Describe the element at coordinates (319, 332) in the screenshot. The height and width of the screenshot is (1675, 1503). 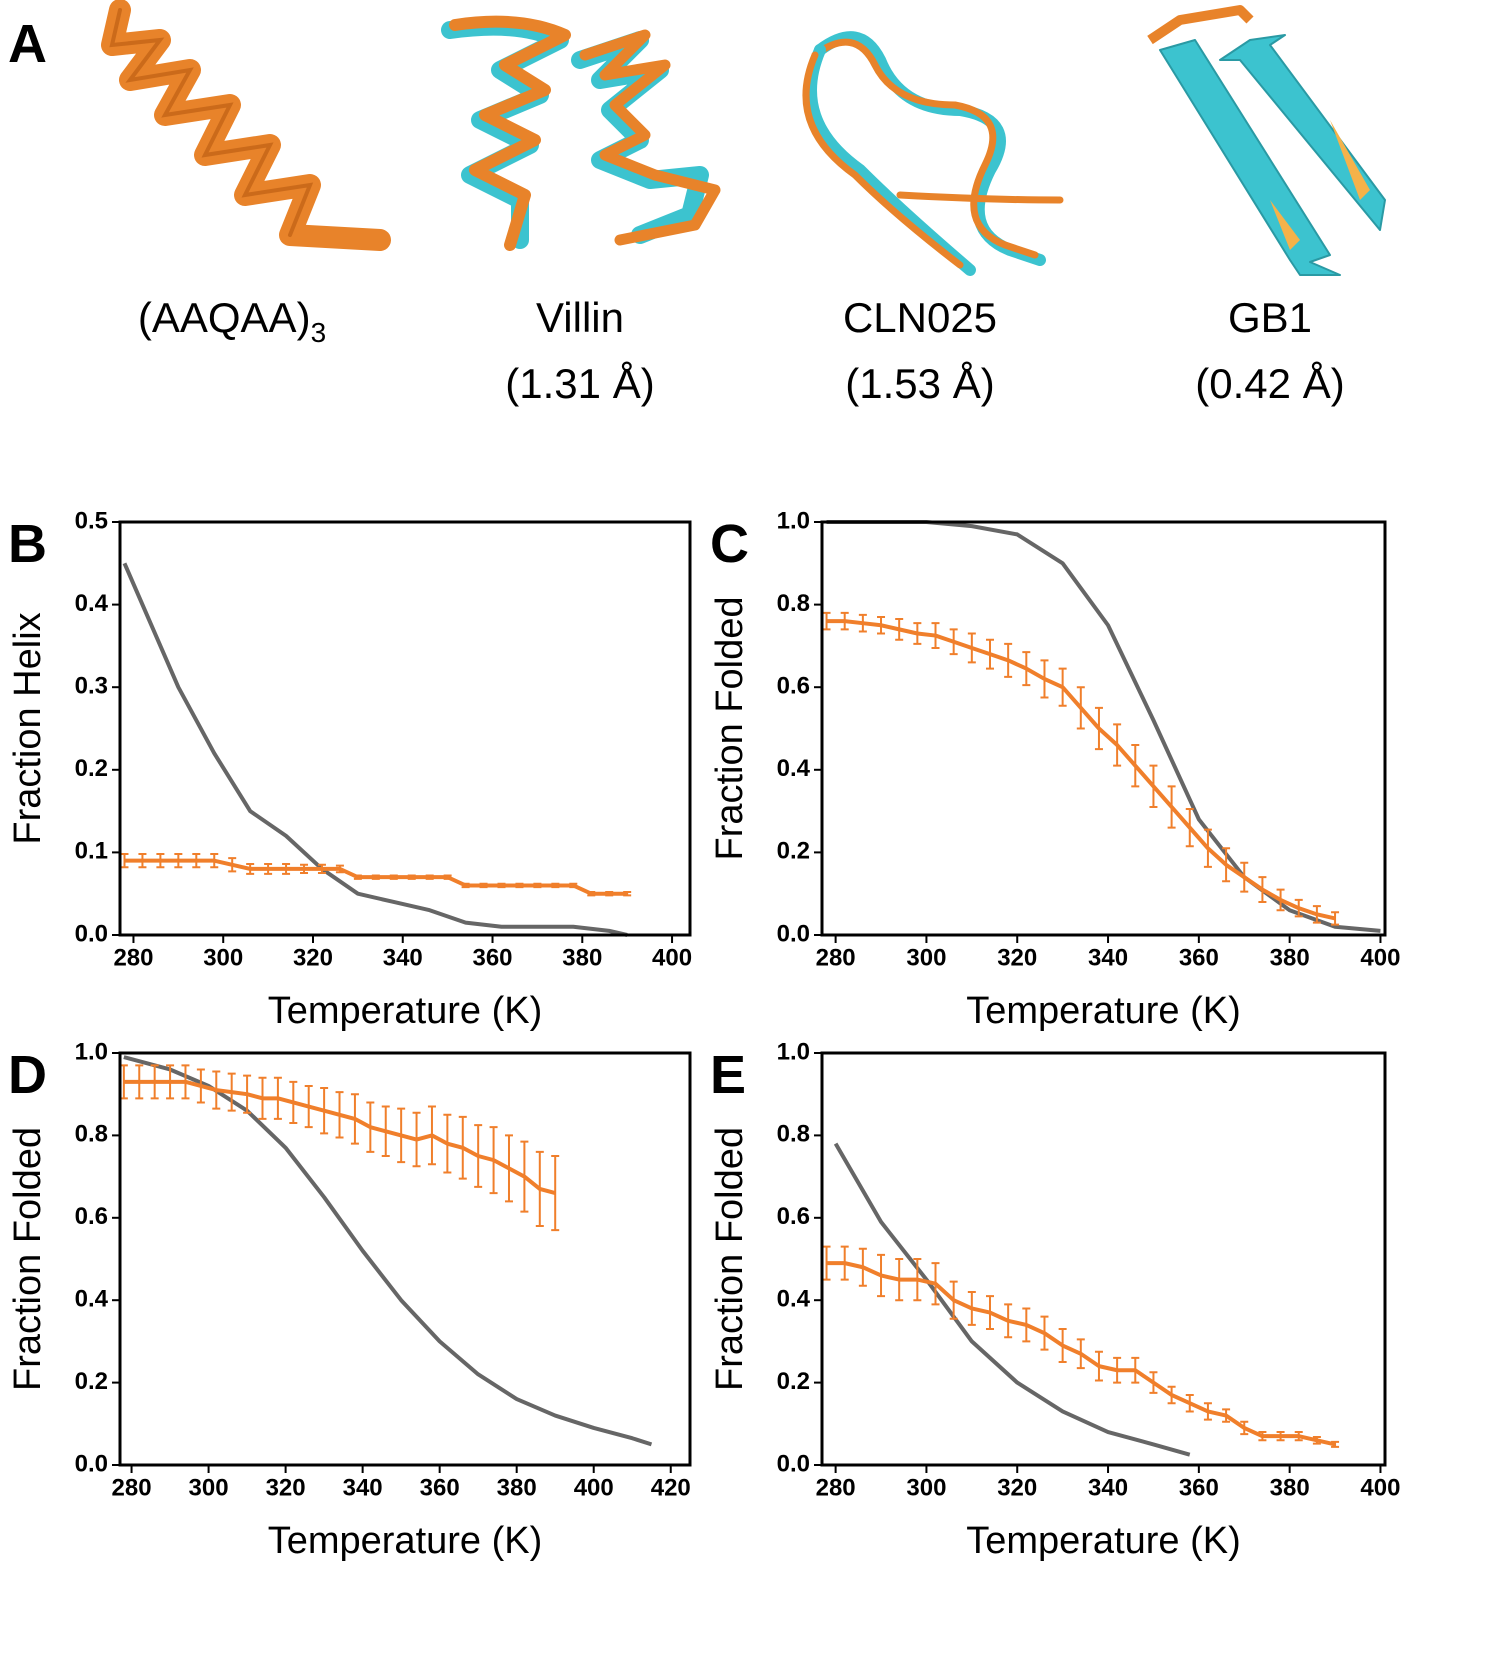
I see `structure-subscript: 3` at that location.